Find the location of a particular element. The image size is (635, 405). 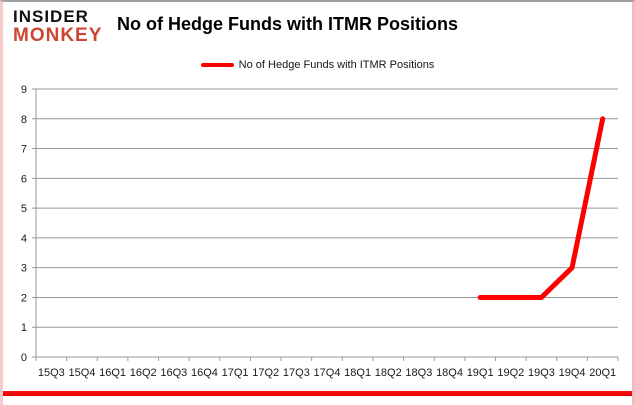

x-axis-tick-label: 18Q4 is located at coordinates (449, 373).